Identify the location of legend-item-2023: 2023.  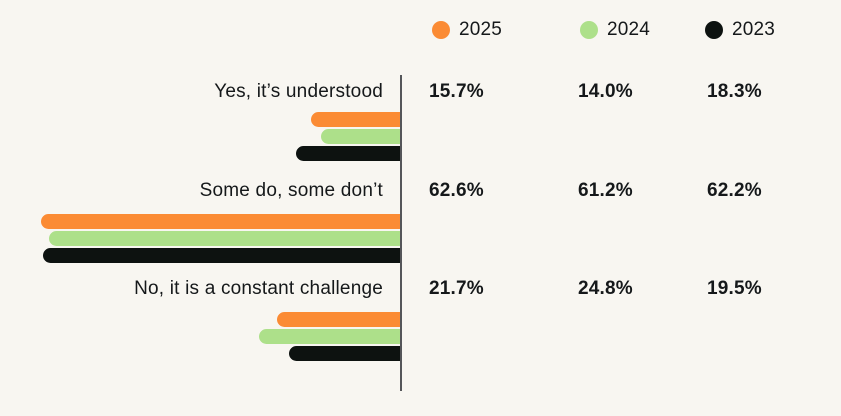
(740, 29).